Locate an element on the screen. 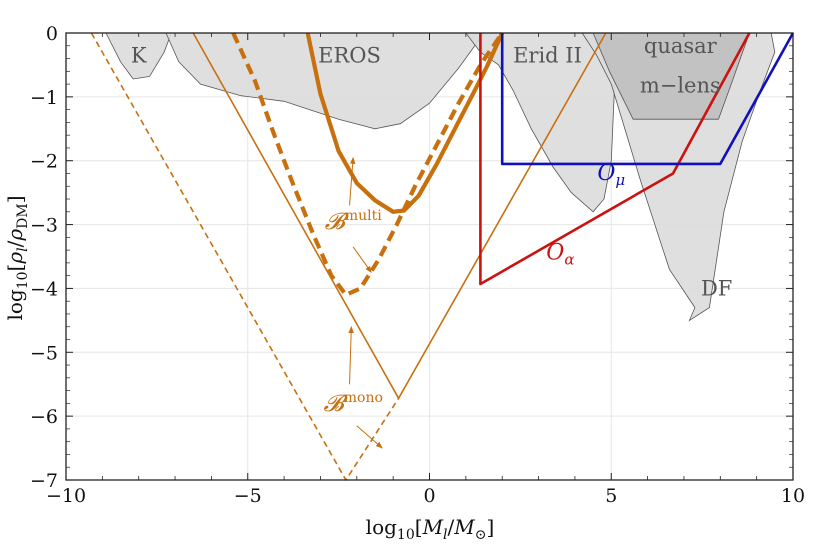 Image resolution: width=826 pixels, height=544 pixels. x-tick-label: 0 is located at coordinates (429, 496).